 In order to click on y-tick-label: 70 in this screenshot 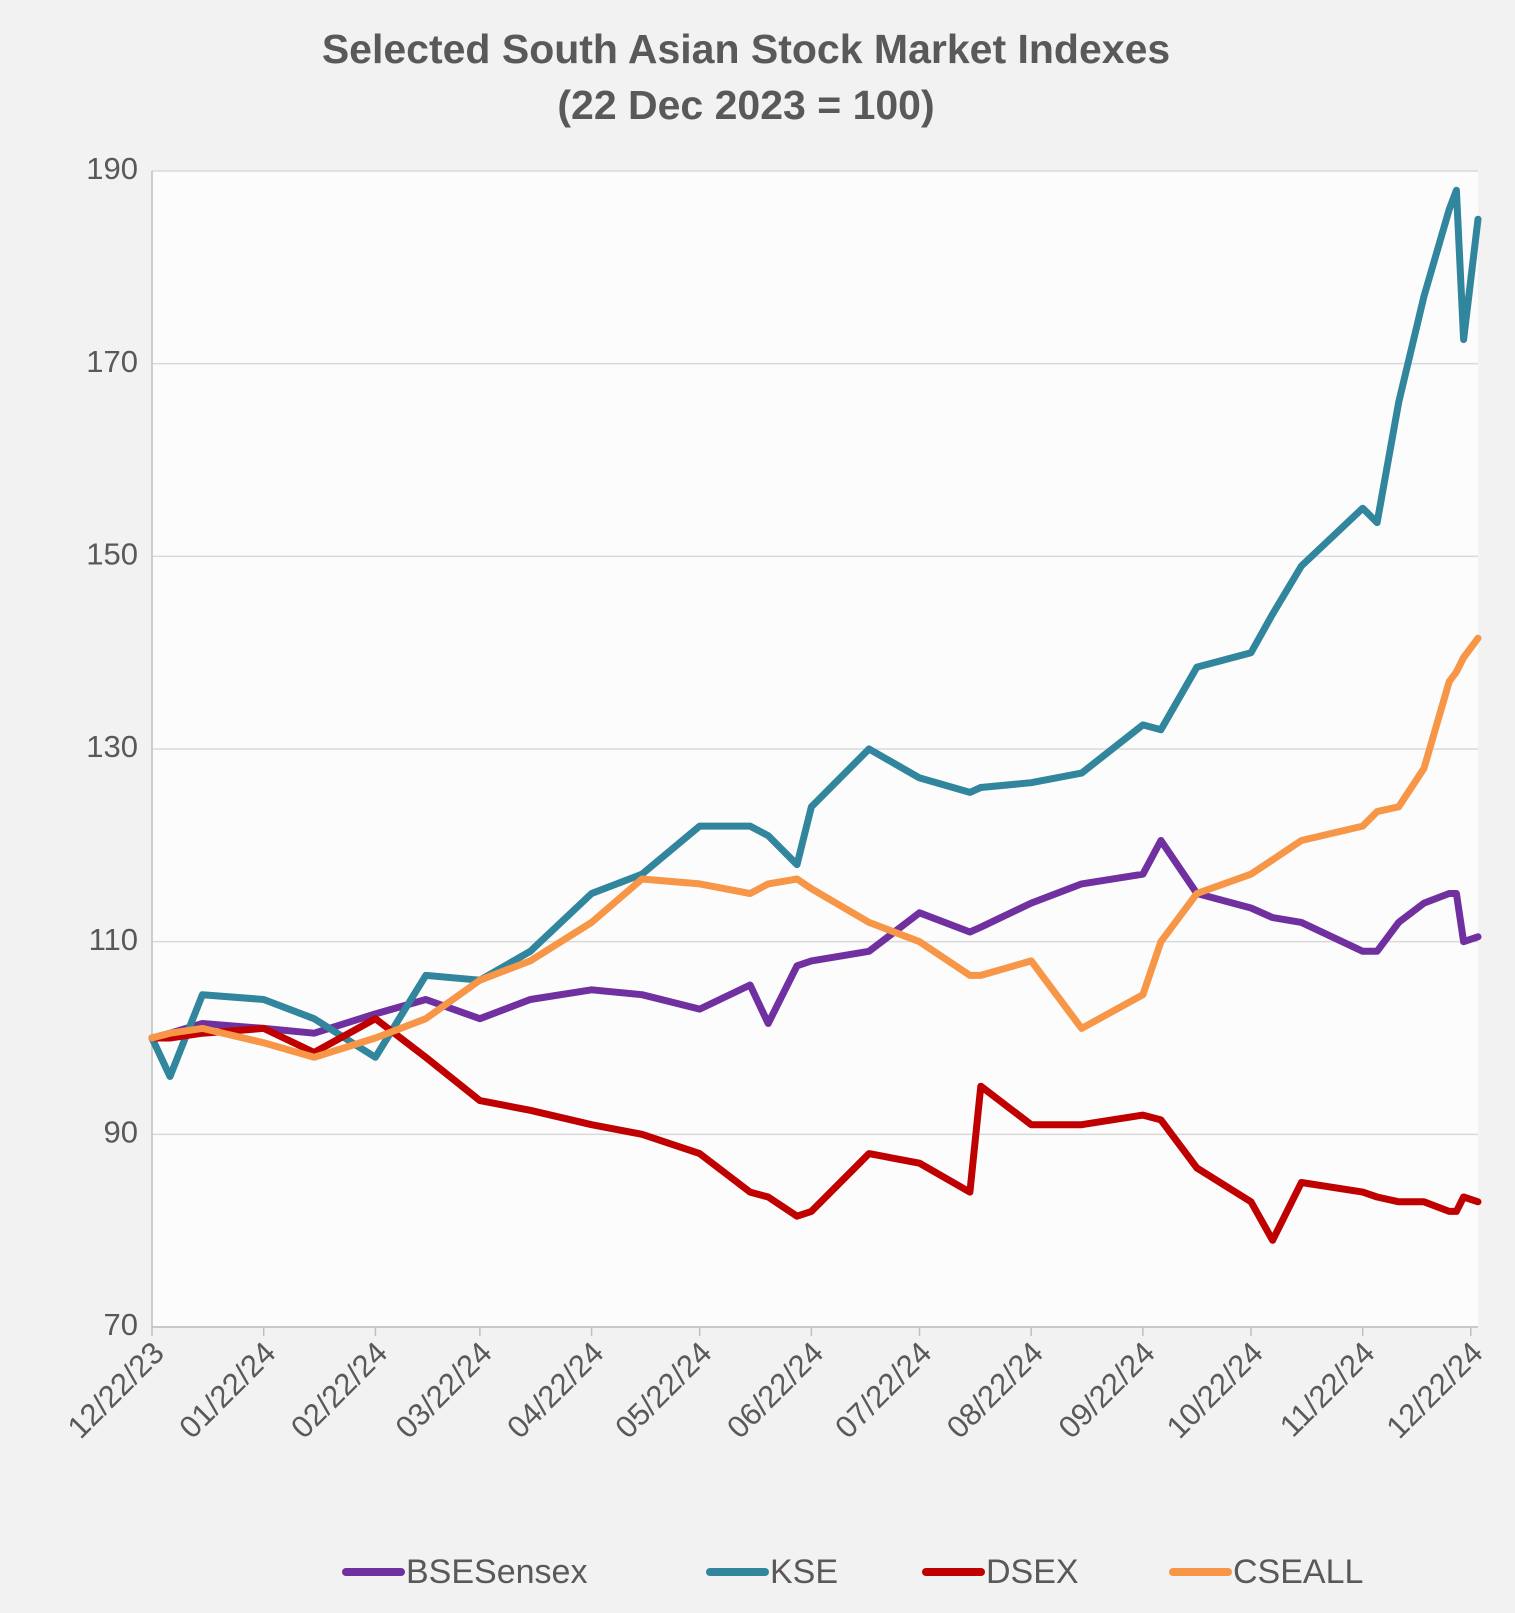, I will do `click(121, 1324)`.